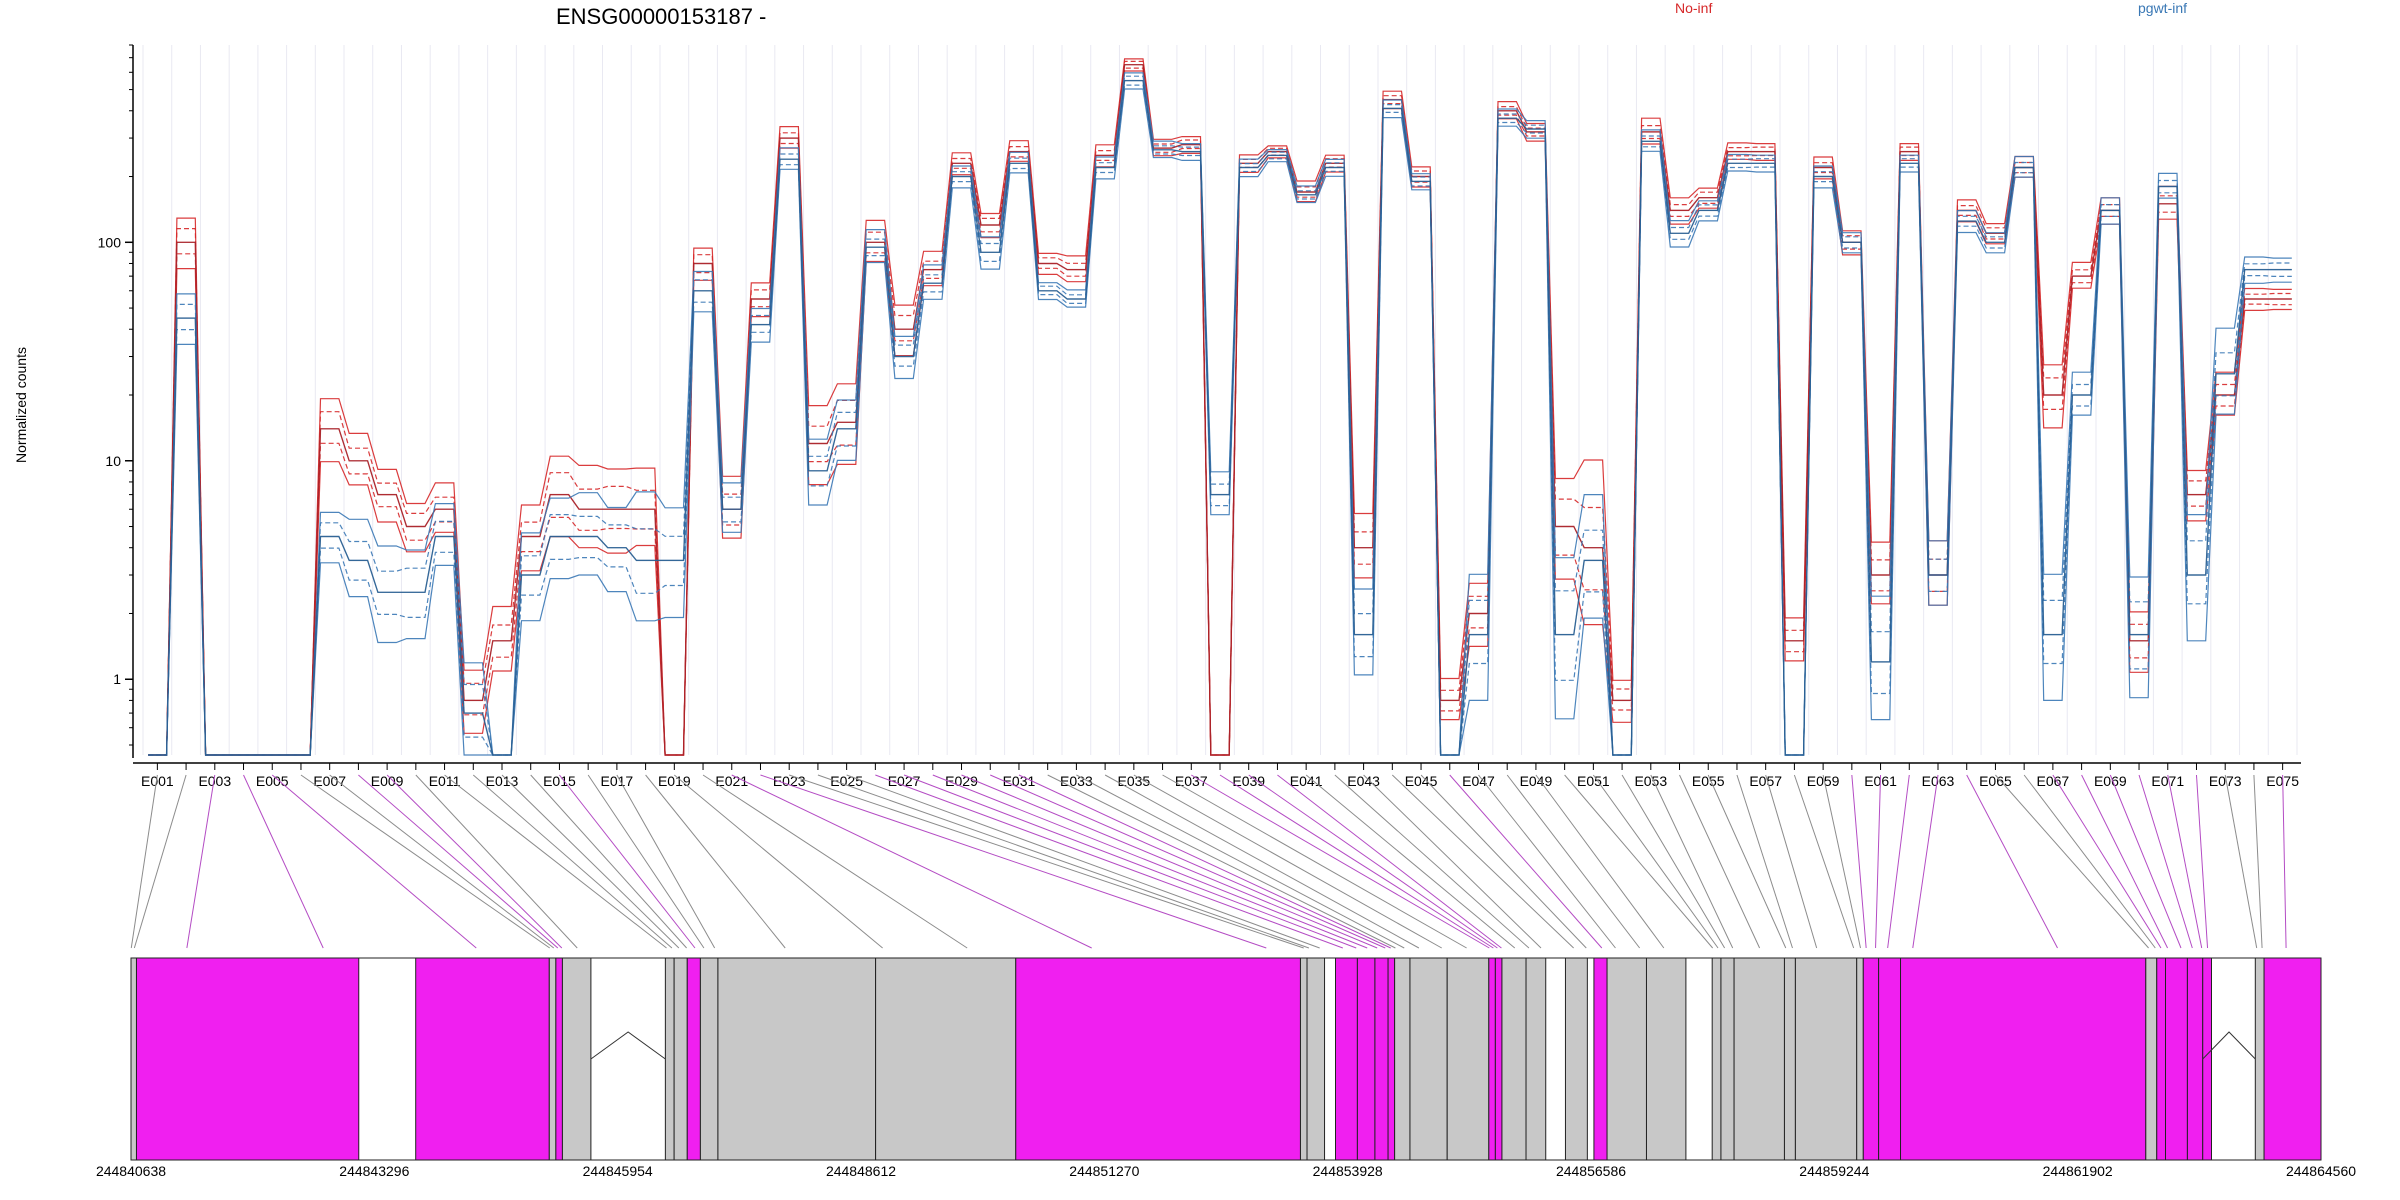 The height and width of the screenshot is (1200, 2400). Describe the element at coordinates (861, 1171) in the screenshot. I see `gene-coordinate-label: 244848612` at that location.